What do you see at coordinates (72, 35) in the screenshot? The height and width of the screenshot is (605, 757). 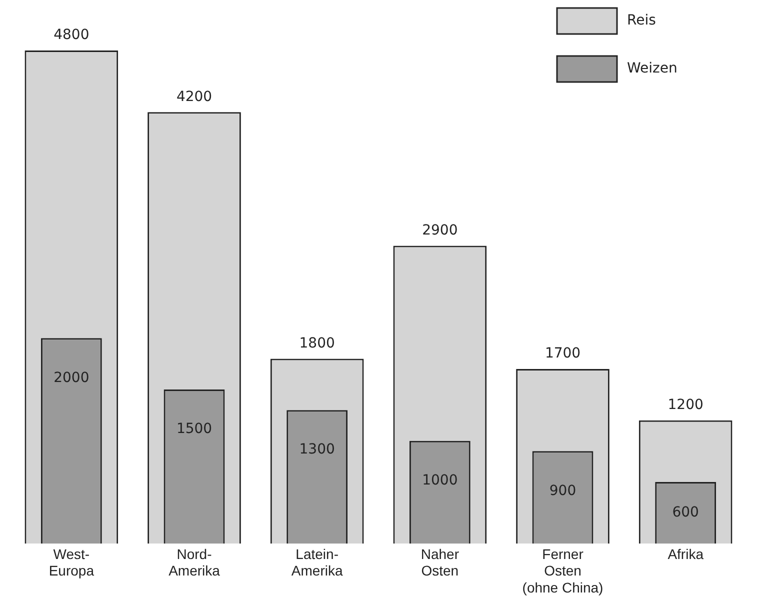 I see `data-label: 4800` at bounding box center [72, 35].